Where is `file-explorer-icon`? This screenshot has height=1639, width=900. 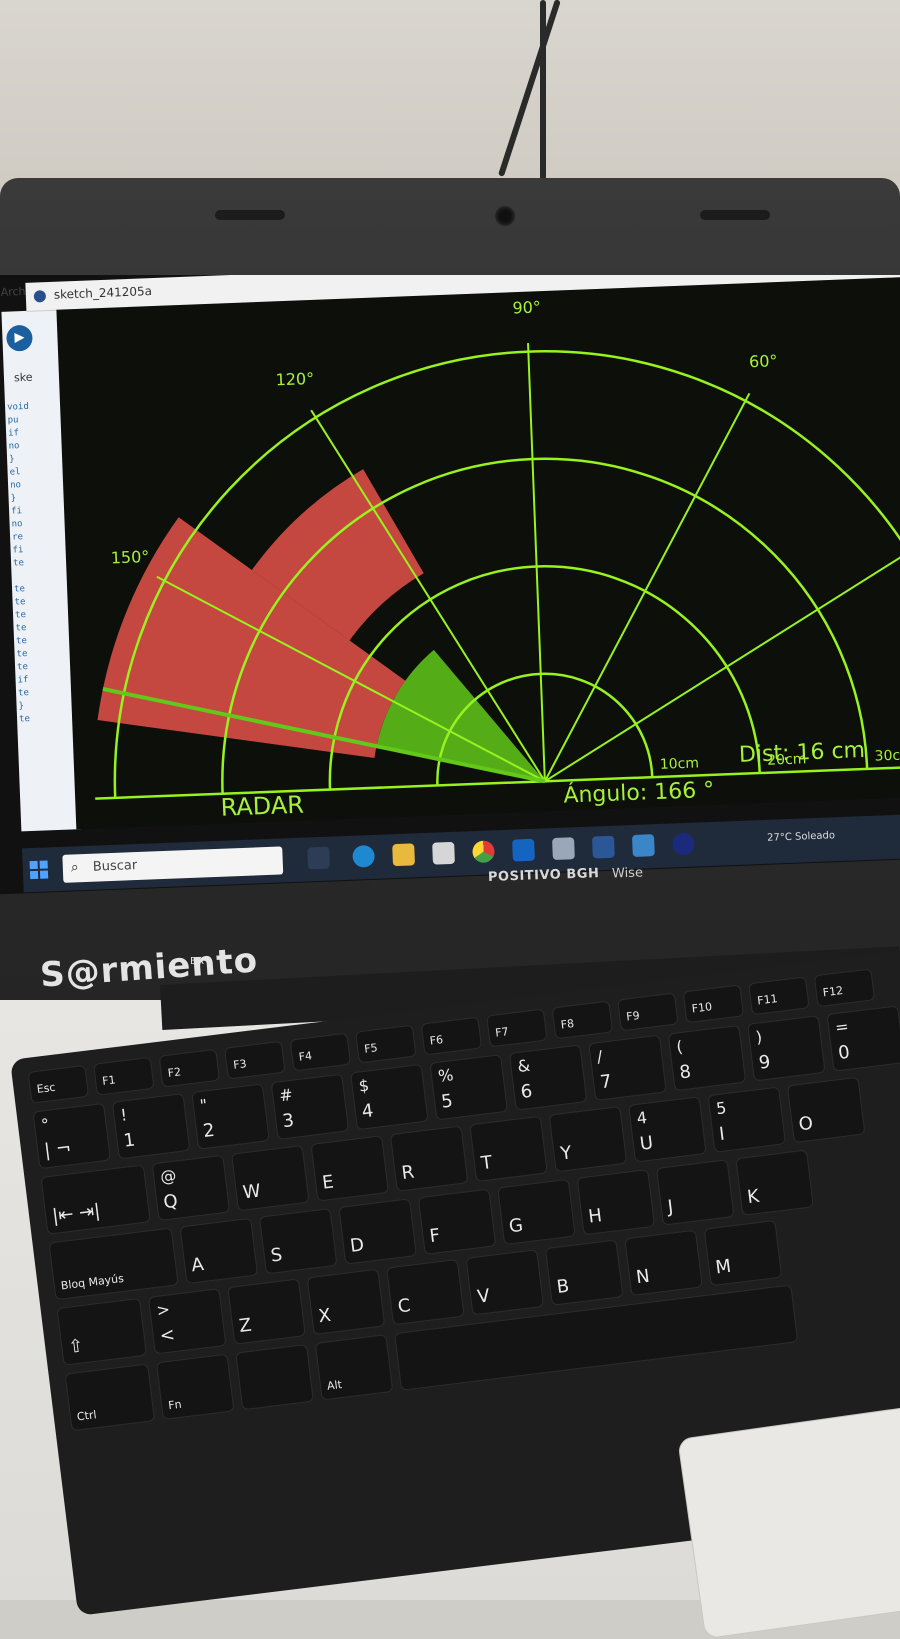 file-explorer-icon is located at coordinates (403, 855).